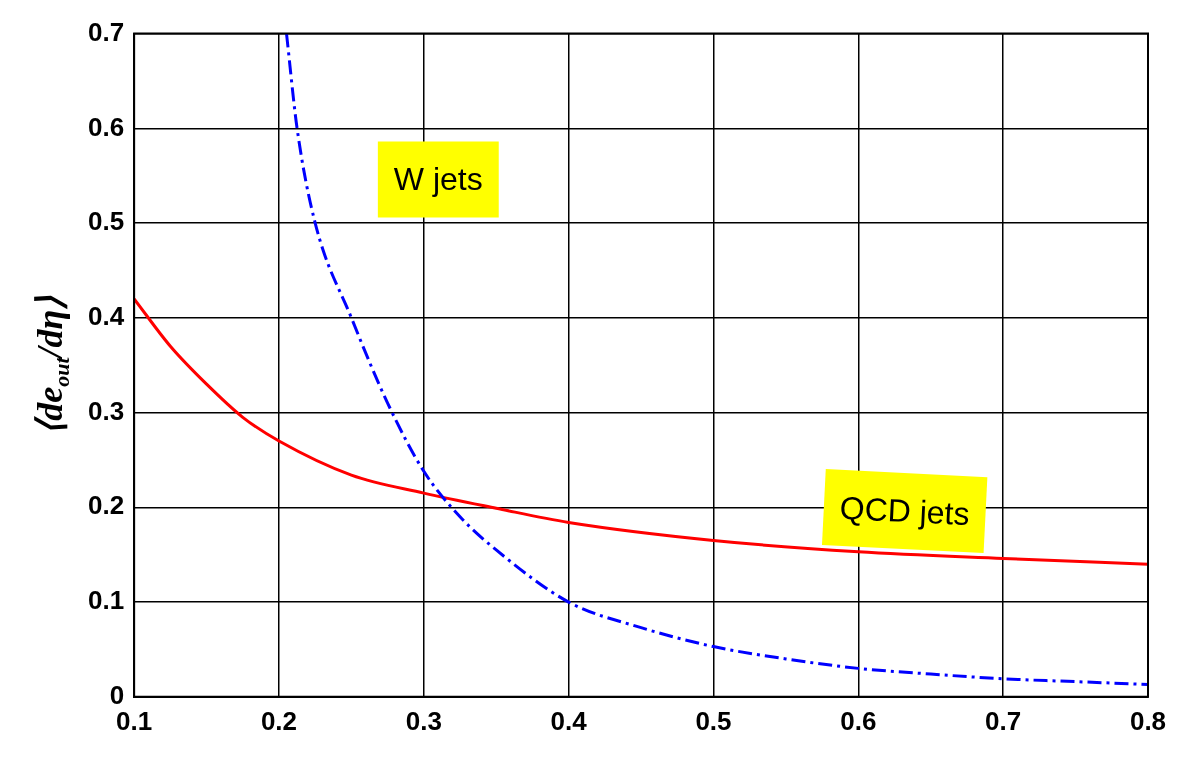  Describe the element at coordinates (858, 720) in the screenshot. I see `x-tick-label: 0.6` at that location.